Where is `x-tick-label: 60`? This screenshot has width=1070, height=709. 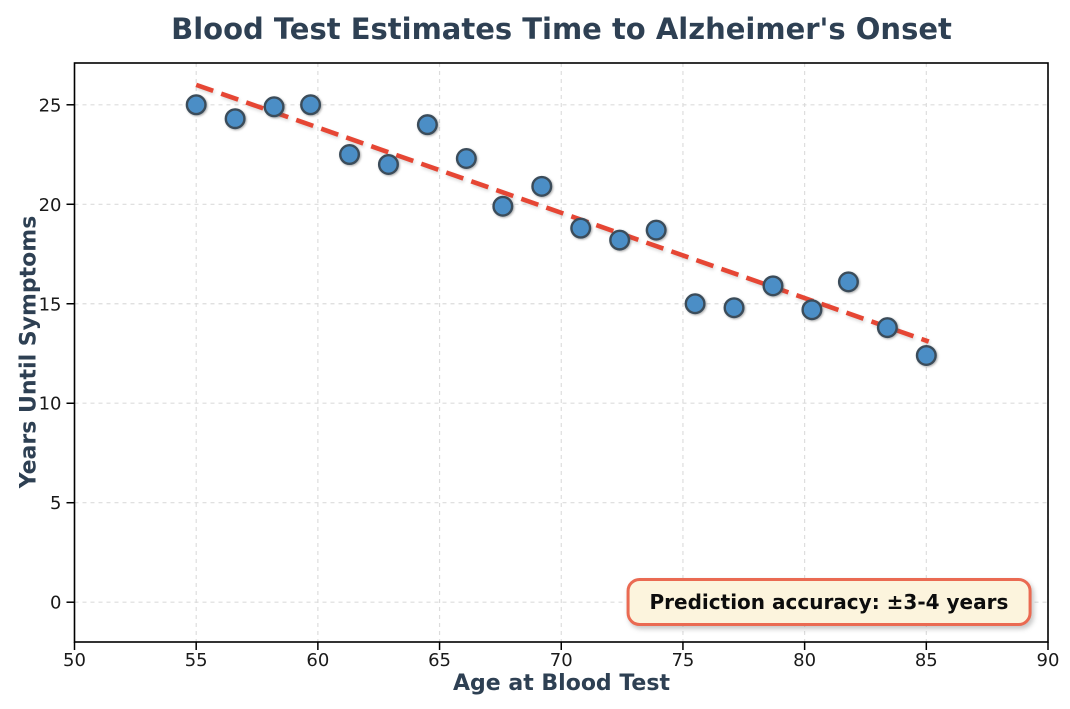 x-tick-label: 60 is located at coordinates (317, 660).